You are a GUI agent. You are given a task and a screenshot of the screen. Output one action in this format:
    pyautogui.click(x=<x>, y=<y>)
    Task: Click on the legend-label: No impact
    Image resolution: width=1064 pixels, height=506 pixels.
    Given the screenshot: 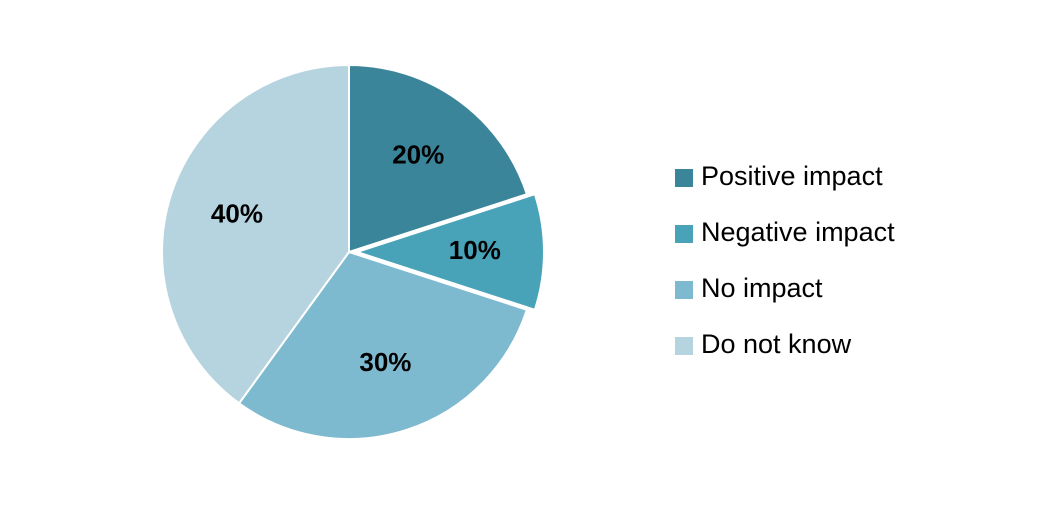 What is the action you would take?
    pyautogui.click(x=762, y=288)
    